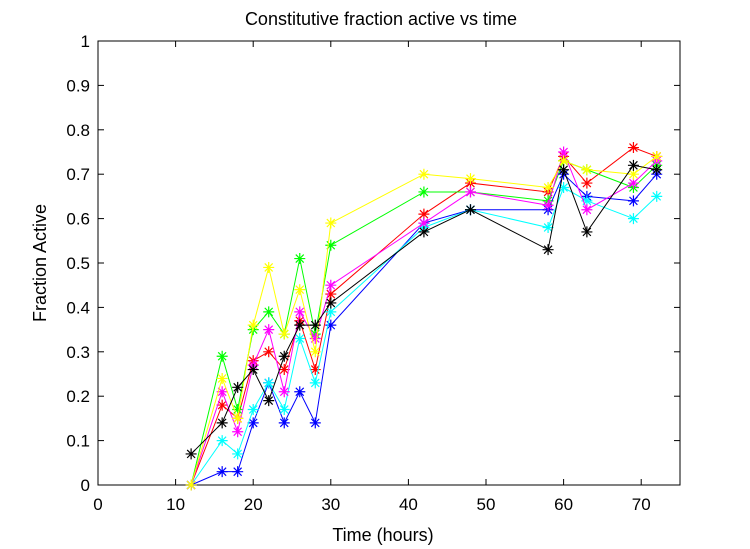  Describe the element at coordinates (78, 130) in the screenshot. I see `y-tick-label: 0.8` at that location.